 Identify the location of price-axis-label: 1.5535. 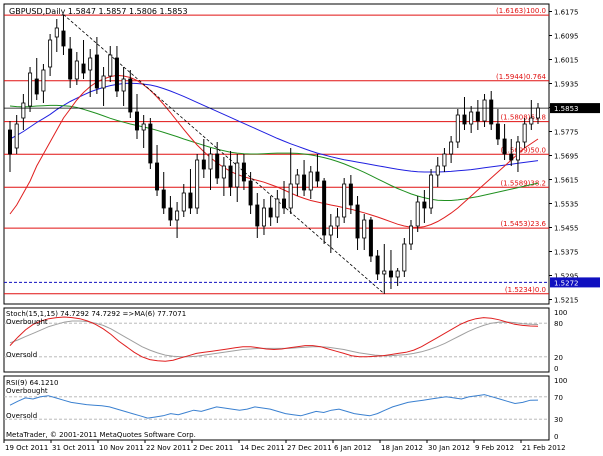
(566, 205).